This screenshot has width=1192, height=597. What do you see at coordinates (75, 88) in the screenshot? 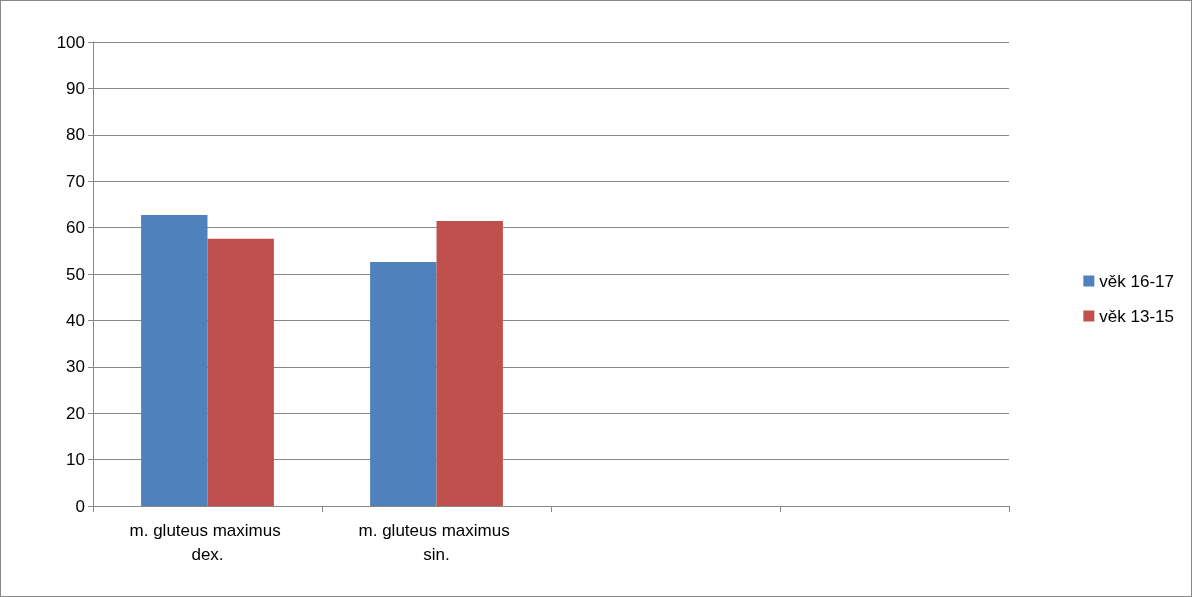
I see `y-tick-label: 90` at bounding box center [75, 88].